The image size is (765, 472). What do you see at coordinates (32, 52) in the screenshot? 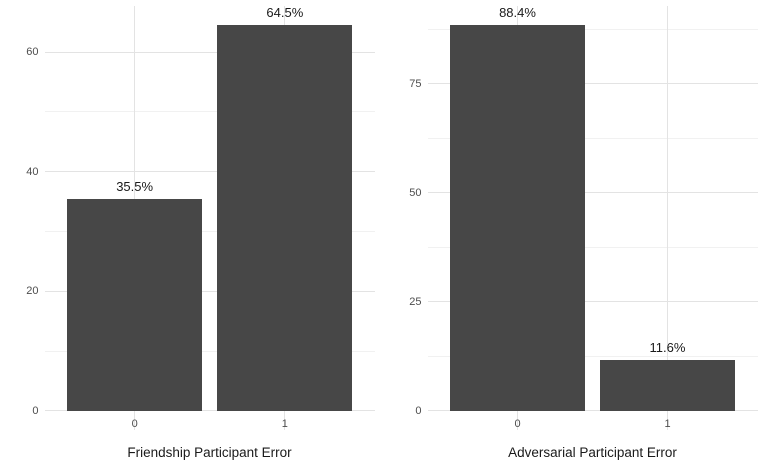
I see `y-axis-tick-label: 60` at bounding box center [32, 52].